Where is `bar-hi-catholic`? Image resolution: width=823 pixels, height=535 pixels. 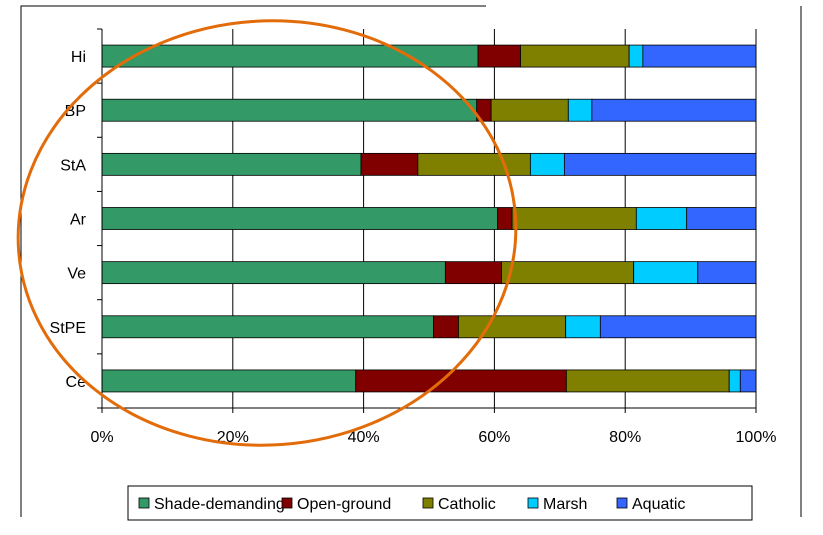 bar-hi-catholic is located at coordinates (575, 56).